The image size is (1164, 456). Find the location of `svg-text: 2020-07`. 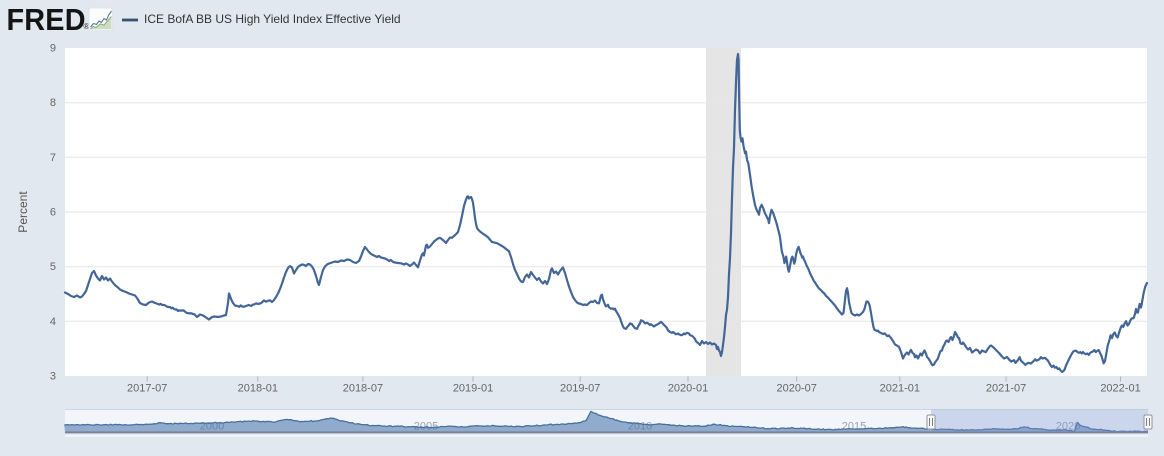

svg-text: 2020-07 is located at coordinates (797, 389).